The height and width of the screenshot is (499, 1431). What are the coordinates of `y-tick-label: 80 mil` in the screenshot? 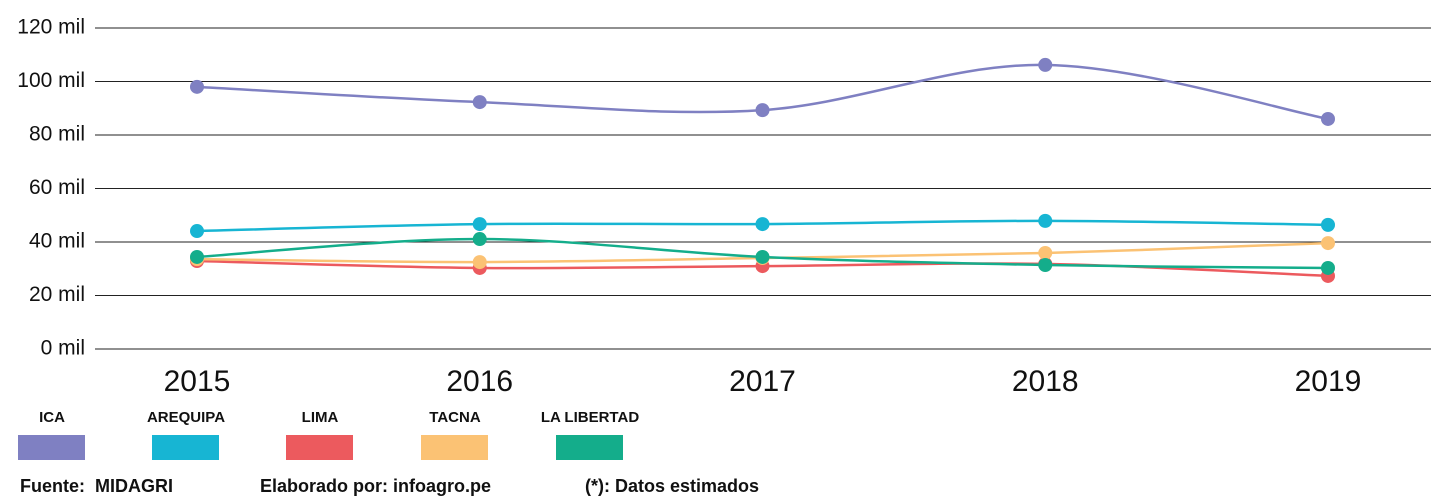 It's located at (57, 134).